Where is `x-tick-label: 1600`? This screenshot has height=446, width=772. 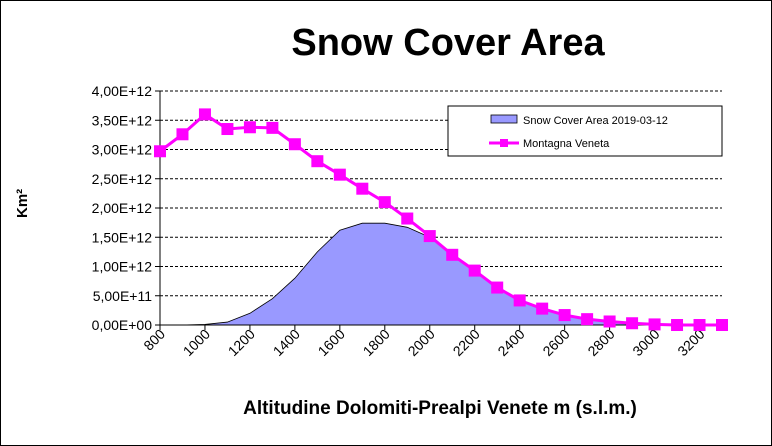 x-tick-label: 1600 is located at coordinates (331, 342).